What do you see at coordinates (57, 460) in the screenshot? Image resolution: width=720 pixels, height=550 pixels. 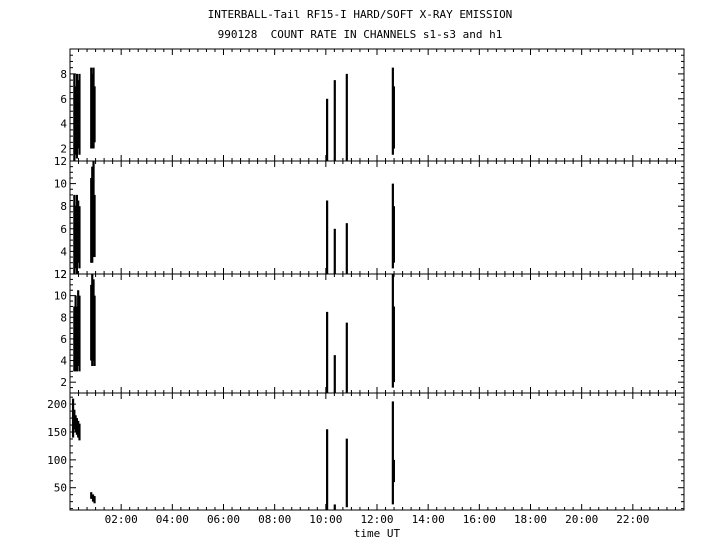 I see `y-tick-label: 100` at bounding box center [57, 460].